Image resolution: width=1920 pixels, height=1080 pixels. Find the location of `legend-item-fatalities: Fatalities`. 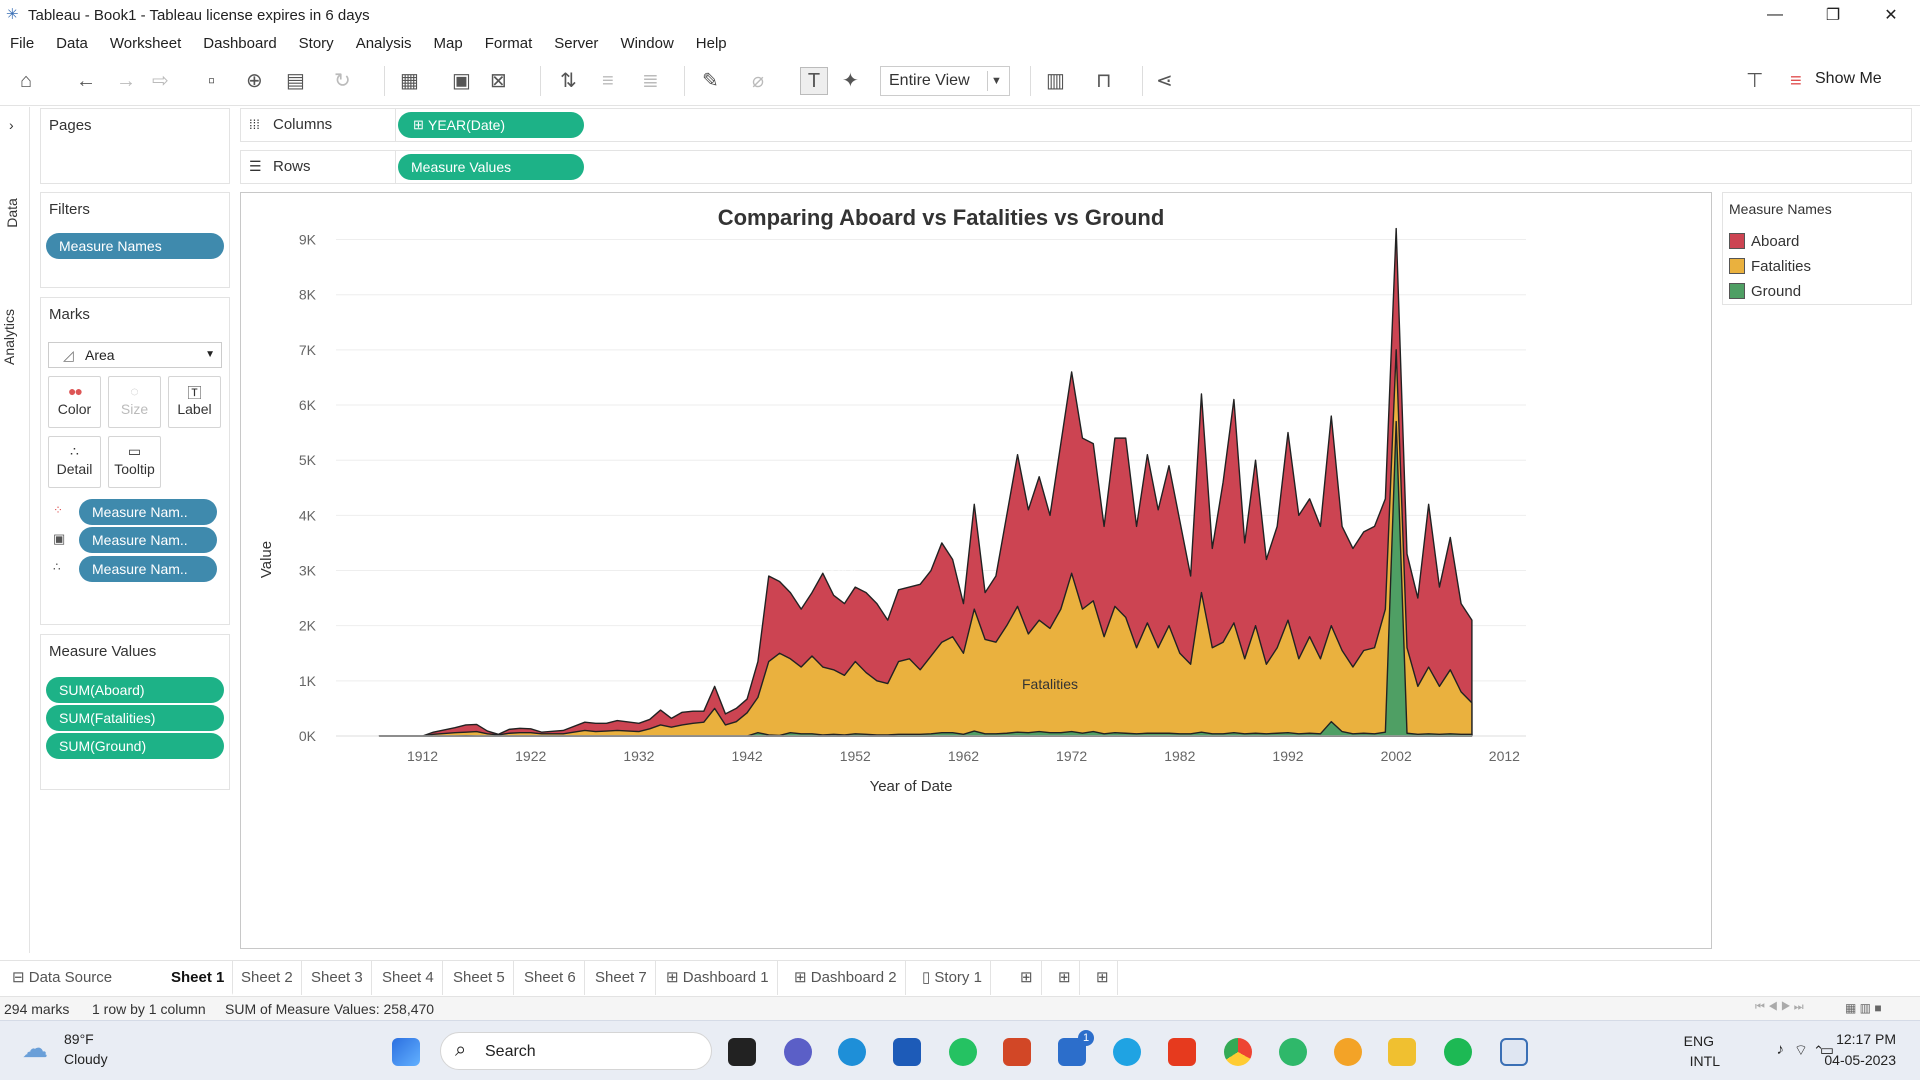

legend-item-fatalities: Fatalities is located at coordinates (1770, 266).